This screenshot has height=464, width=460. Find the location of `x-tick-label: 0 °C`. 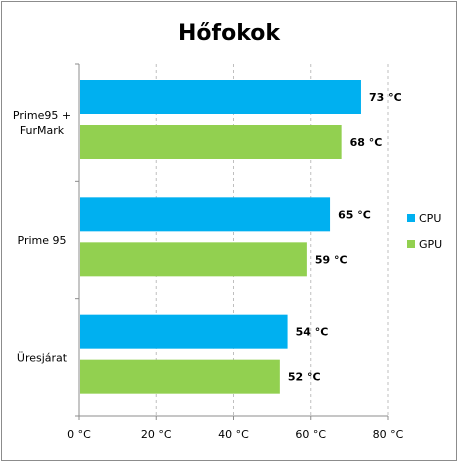

x-tick-label: 0 °C is located at coordinates (79, 434).